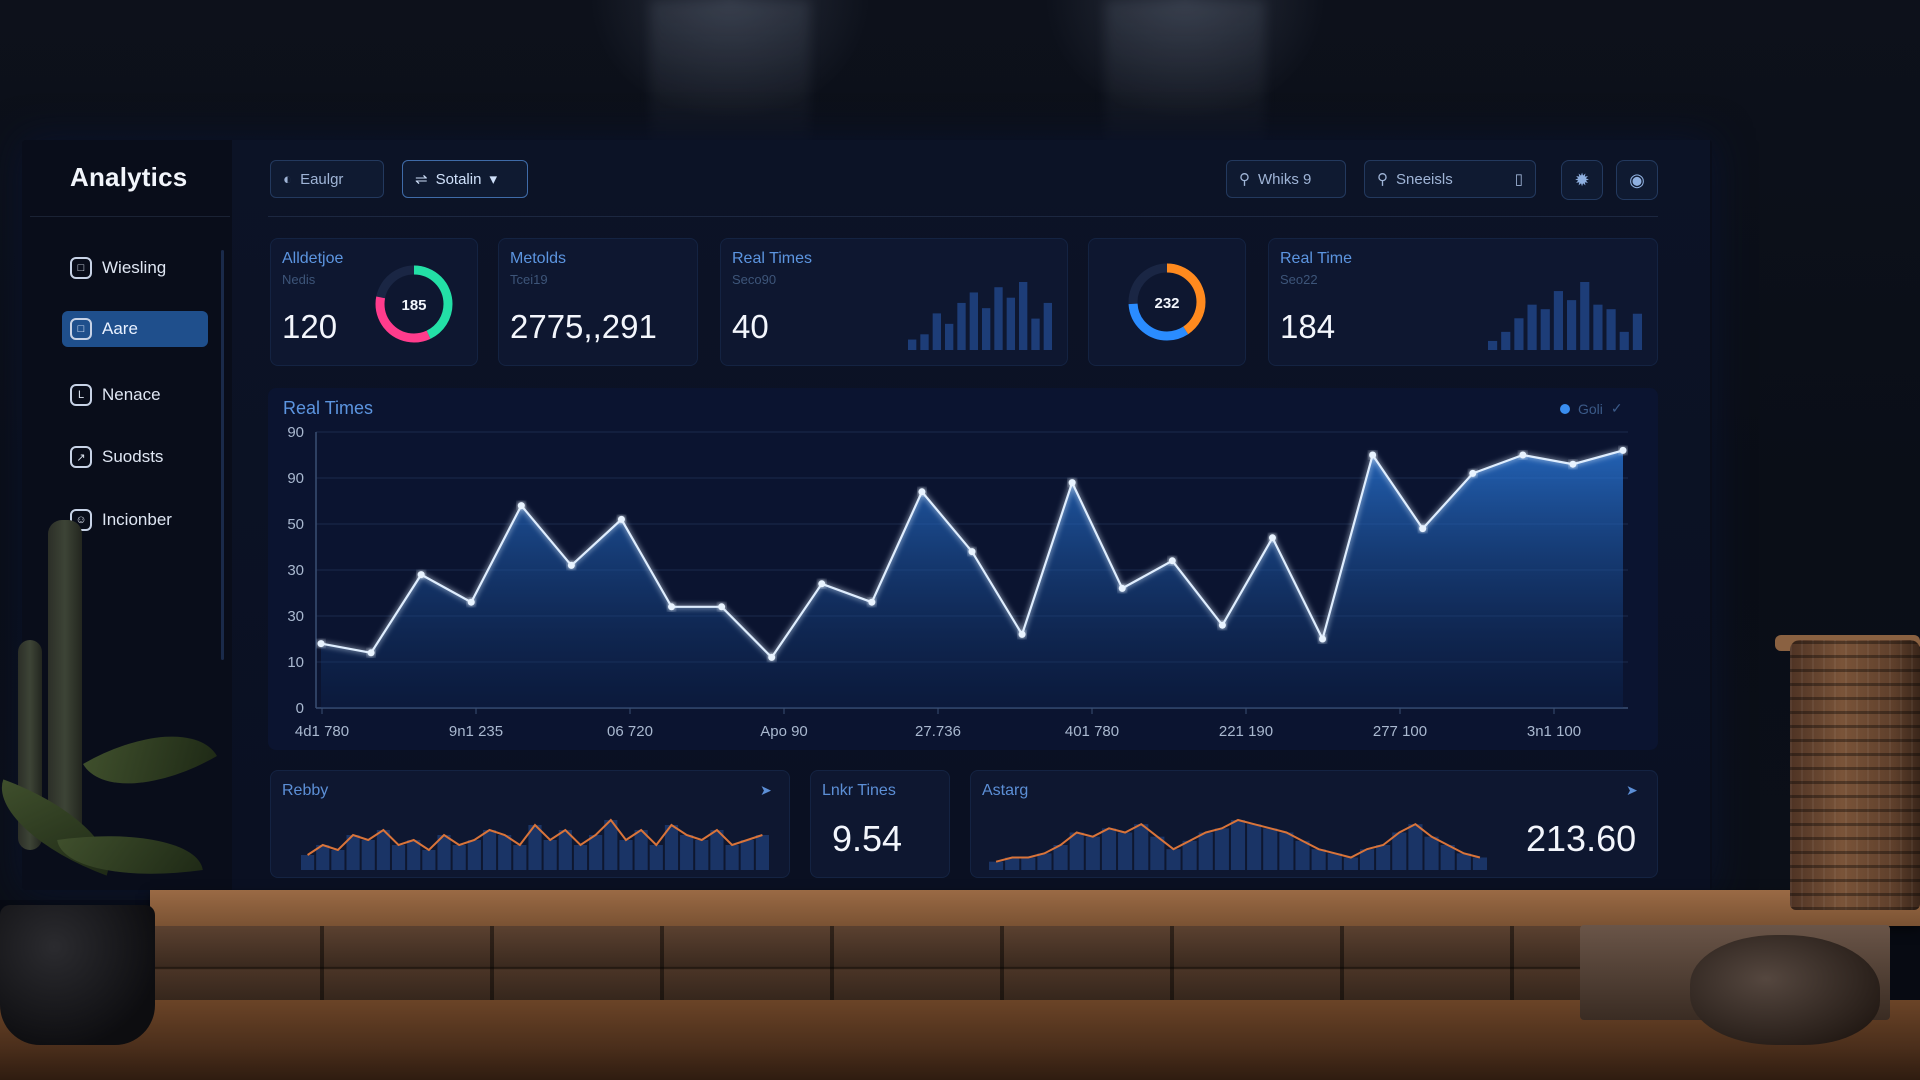 The image size is (1920, 1080). I want to click on kpi-subtitle: Nedis, so click(299, 279).